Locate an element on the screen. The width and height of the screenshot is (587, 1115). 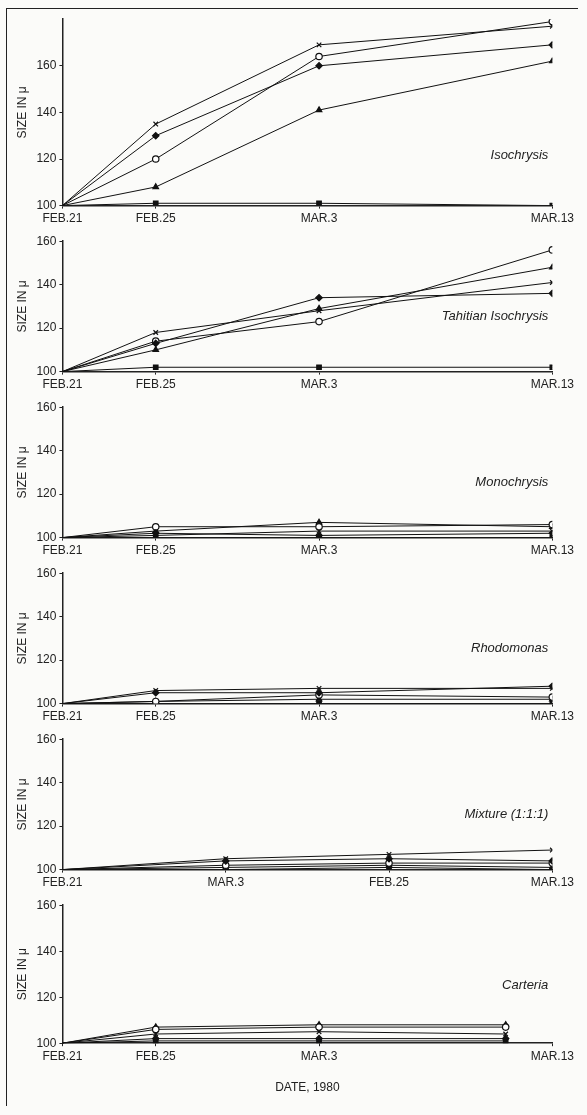
text: Monochrysis is located at coordinates (512, 482).